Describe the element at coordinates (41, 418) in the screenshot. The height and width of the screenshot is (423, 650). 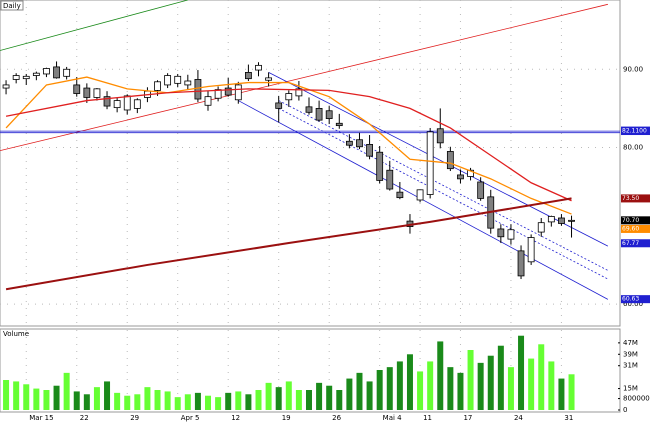
I see `x-tick-label: Mar 15` at that location.